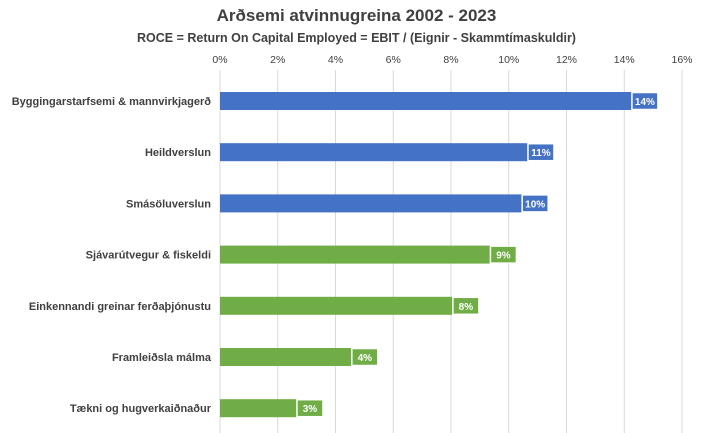  Describe the element at coordinates (624, 60) in the screenshot. I see `x-tick-label: 14%` at that location.